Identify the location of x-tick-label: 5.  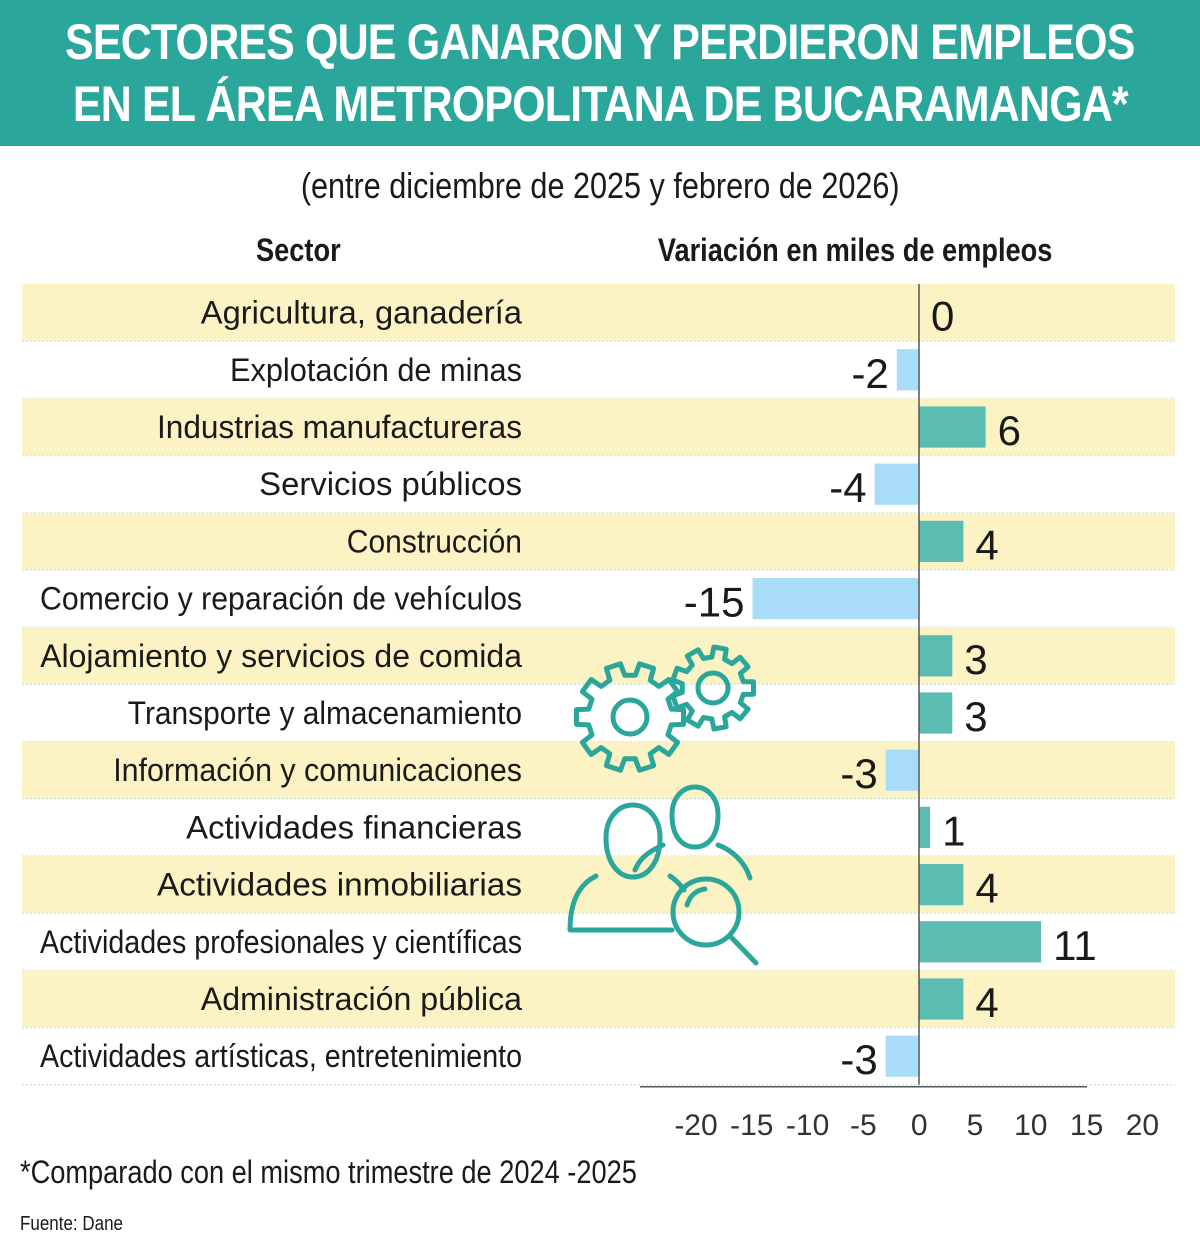
(975, 1125).